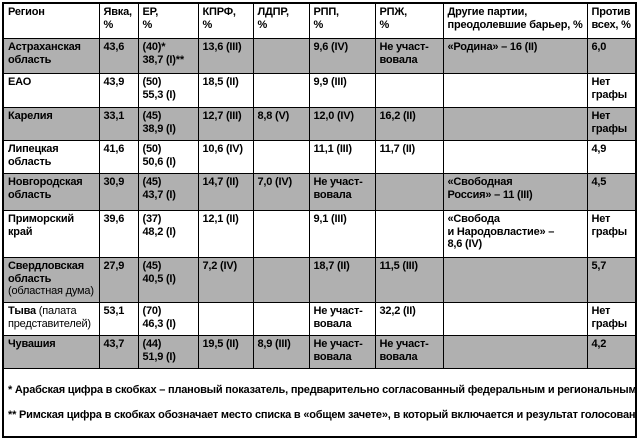 This screenshot has height=438, width=637. I want to click on rpp-cell: 11,1 (III), so click(342, 157).